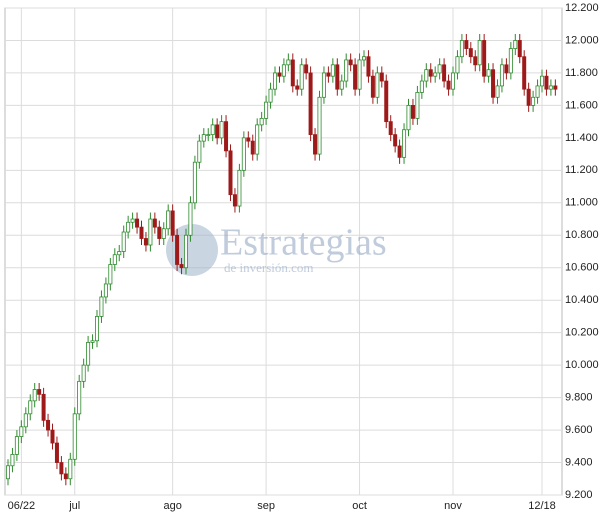  Describe the element at coordinates (582, 235) in the screenshot. I see `y-tick-label: 10.800` at that location.